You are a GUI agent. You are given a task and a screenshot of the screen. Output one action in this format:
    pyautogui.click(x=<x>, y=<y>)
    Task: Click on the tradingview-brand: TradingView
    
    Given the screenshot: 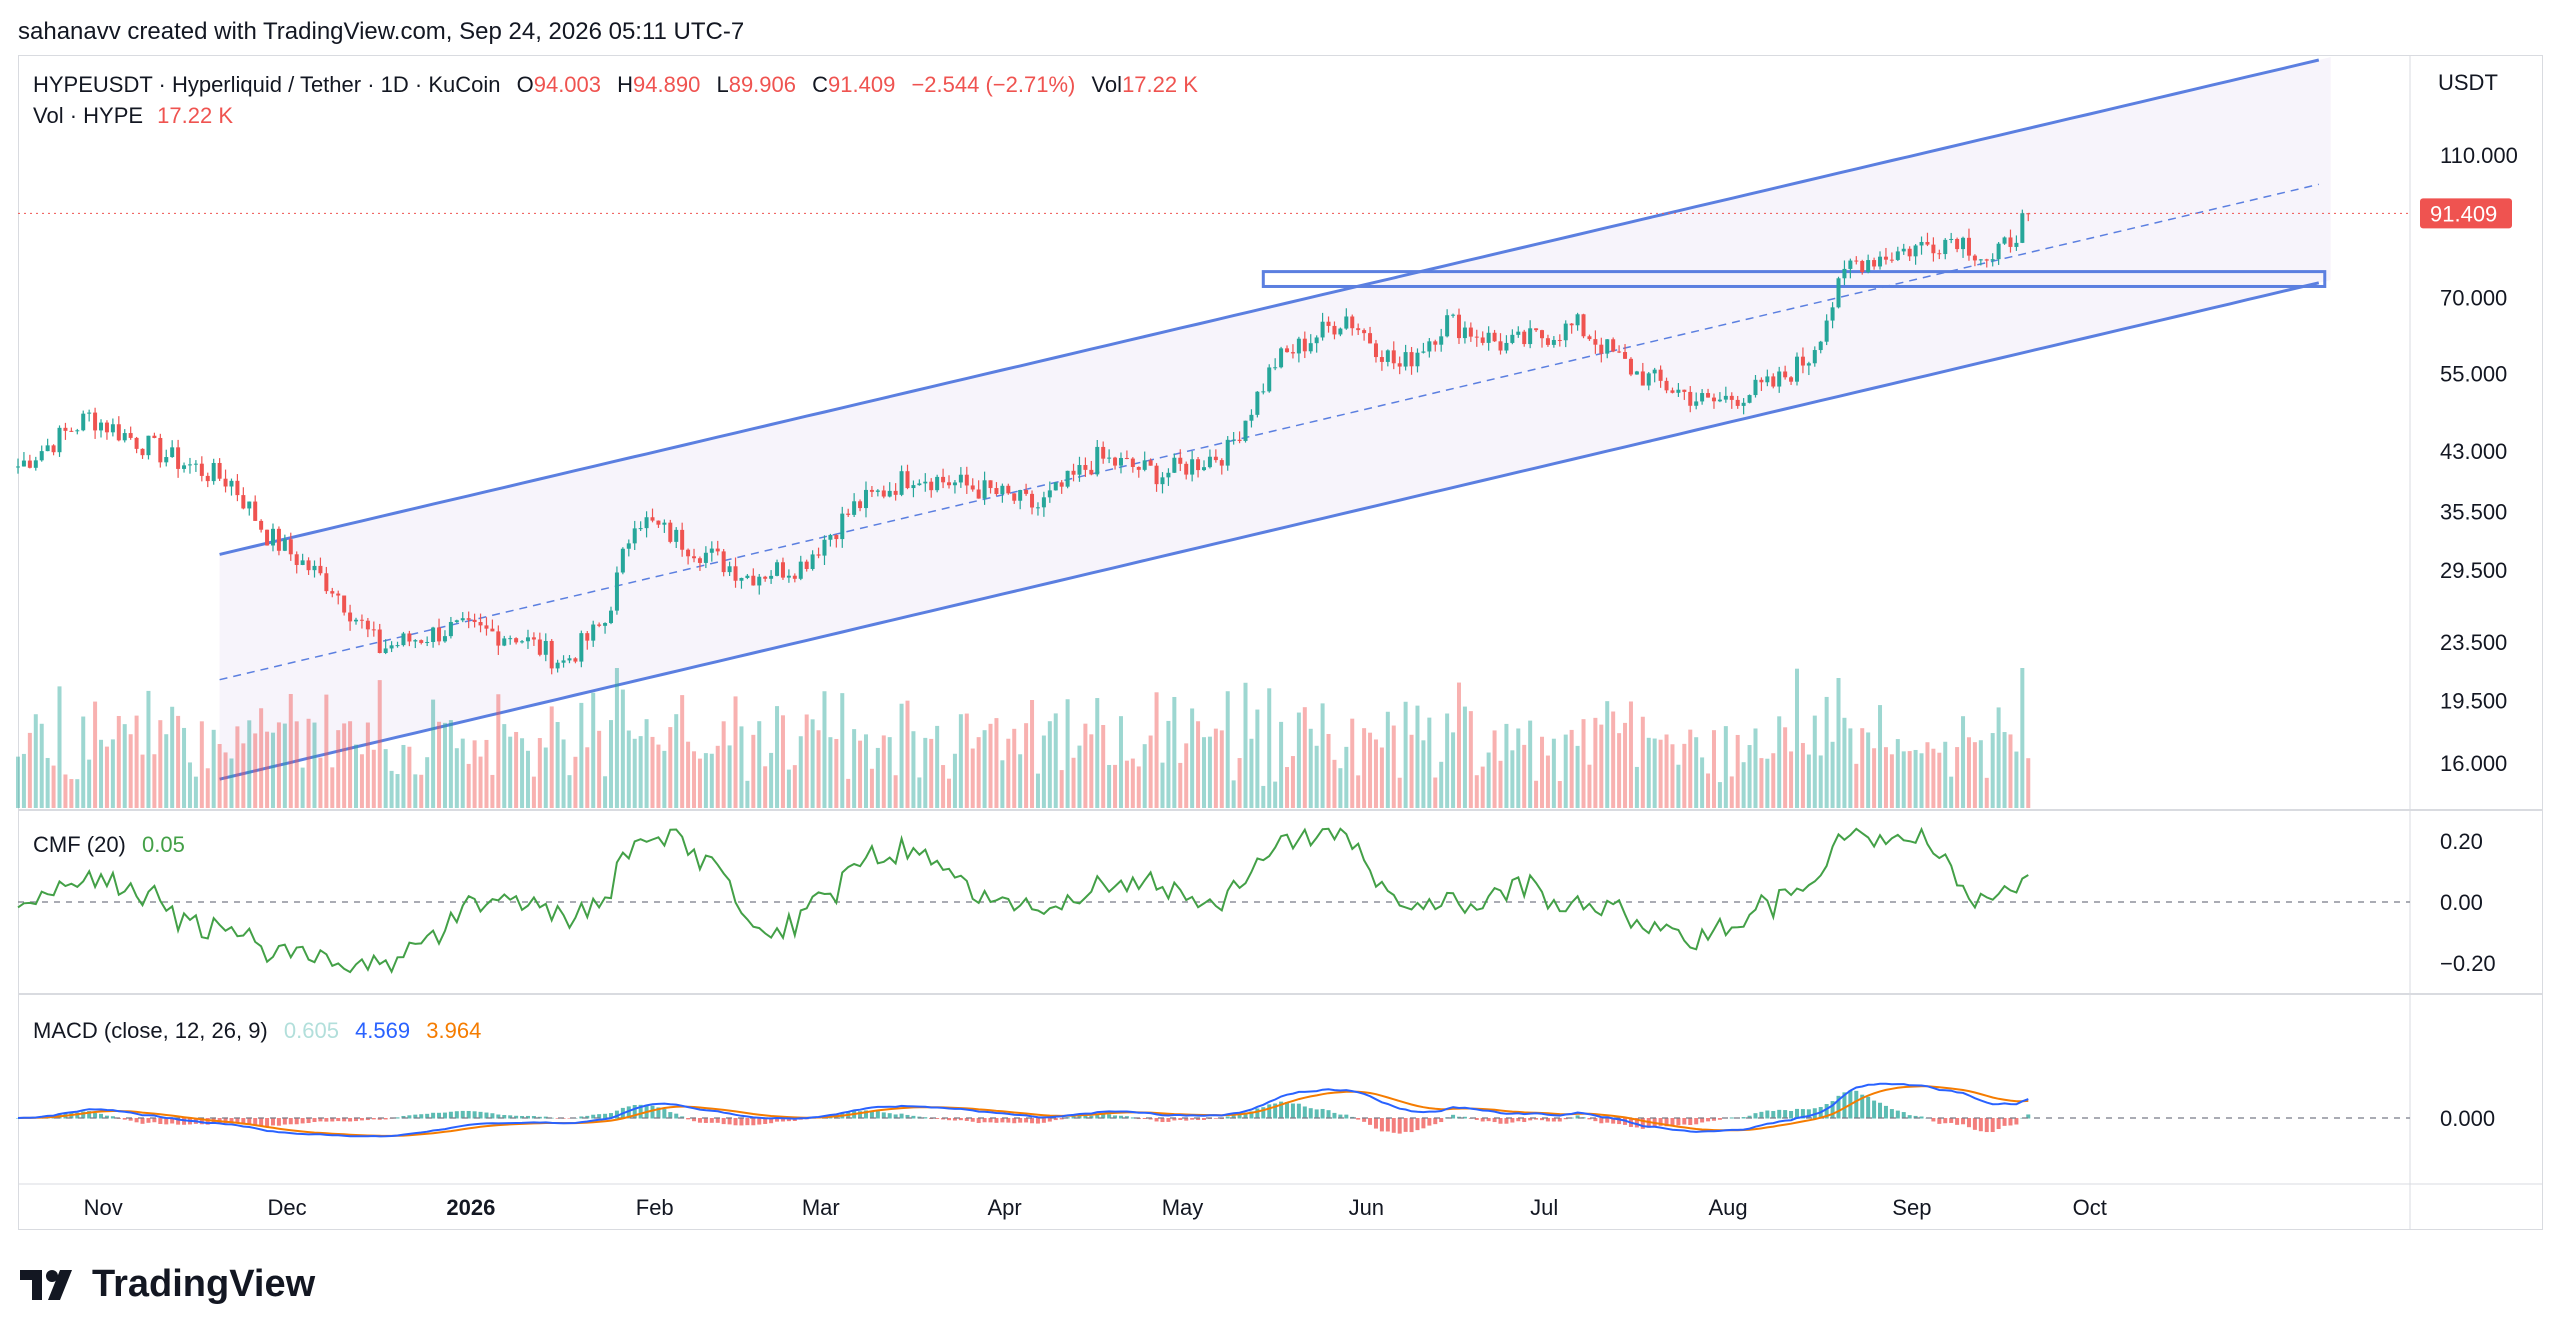 What is the action you would take?
    pyautogui.click(x=167, y=1284)
    